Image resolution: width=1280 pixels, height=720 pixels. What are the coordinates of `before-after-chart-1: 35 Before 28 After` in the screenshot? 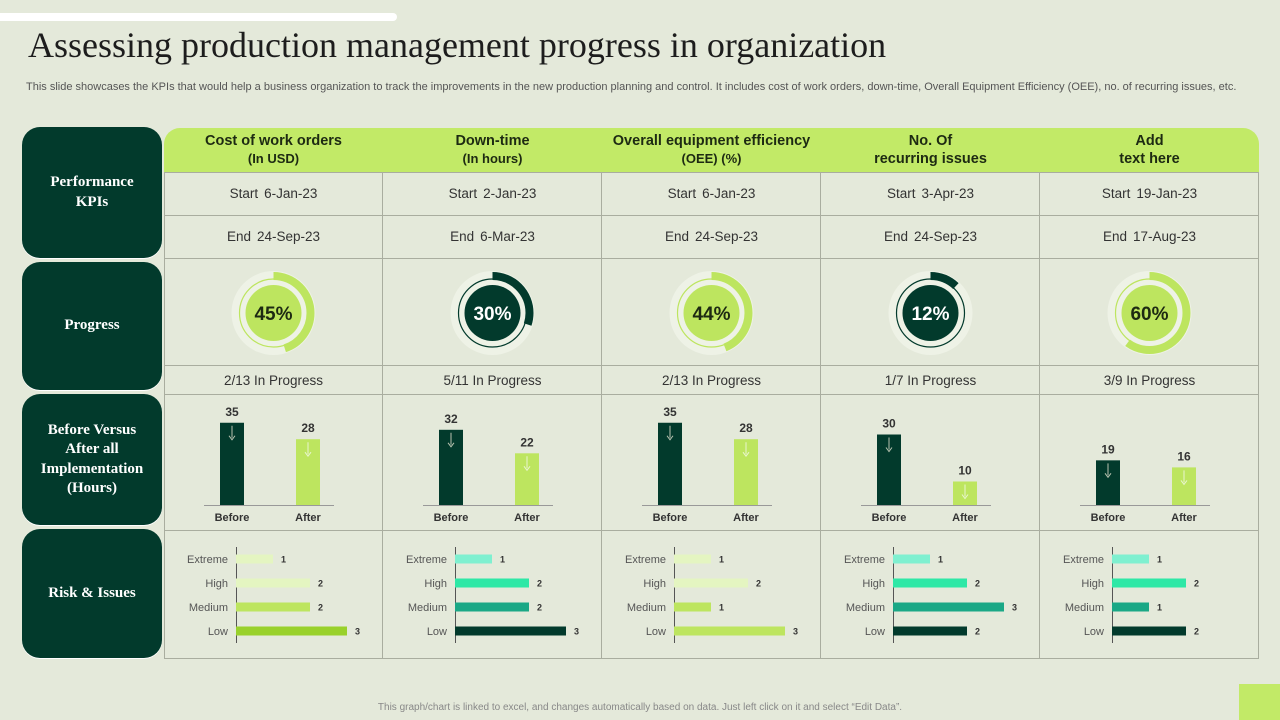 It's located at (273, 462).